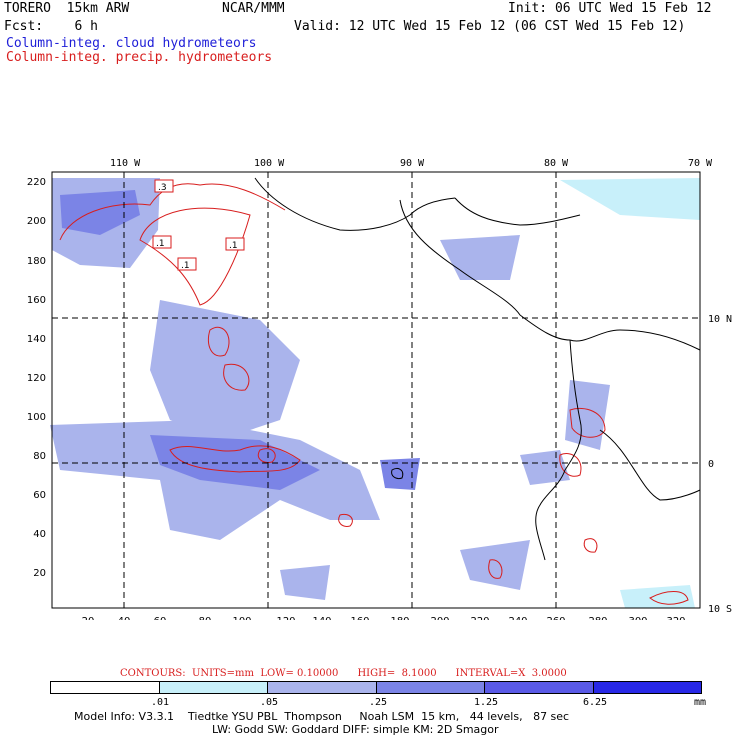 The height and width of the screenshot is (740, 740). I want to click on model-title: TORERO 15km ARW, so click(67, 8).